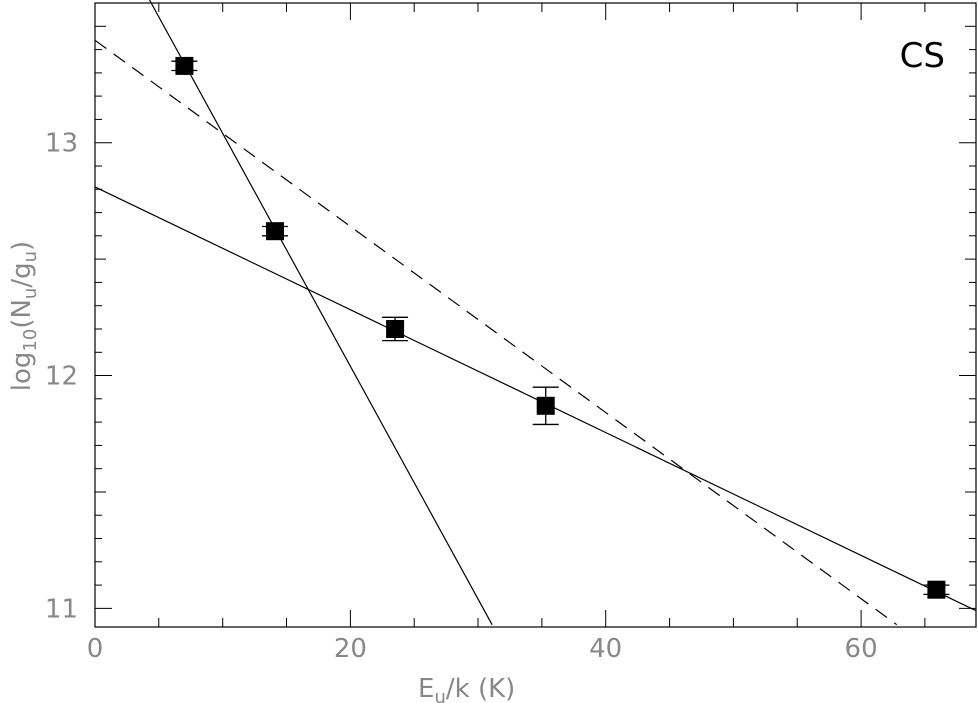  I want to click on y-axis-title-part-1: 10, so click(30, 340).